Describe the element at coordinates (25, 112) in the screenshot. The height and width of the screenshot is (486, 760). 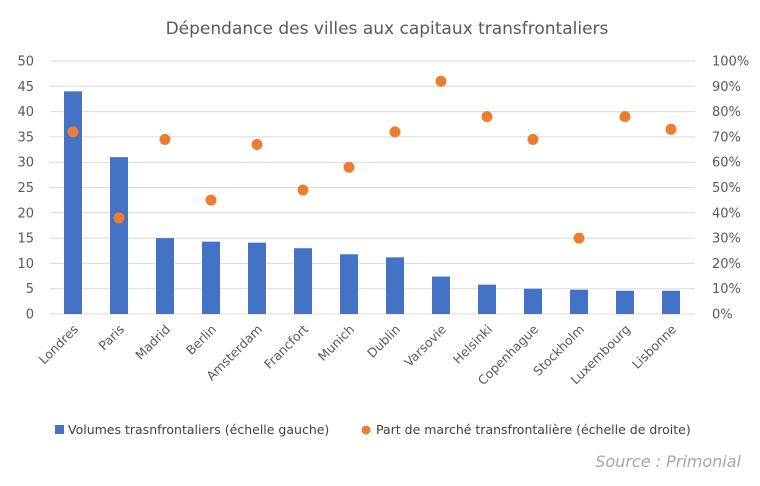
I see `y-left-tick-label: 40` at that location.